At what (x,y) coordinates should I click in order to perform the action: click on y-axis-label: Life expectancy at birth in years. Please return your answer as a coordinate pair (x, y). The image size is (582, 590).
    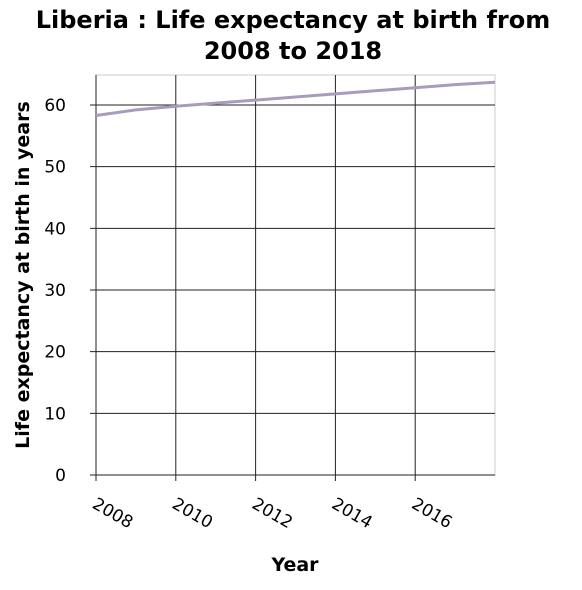
    Looking at the image, I should click on (23, 275).